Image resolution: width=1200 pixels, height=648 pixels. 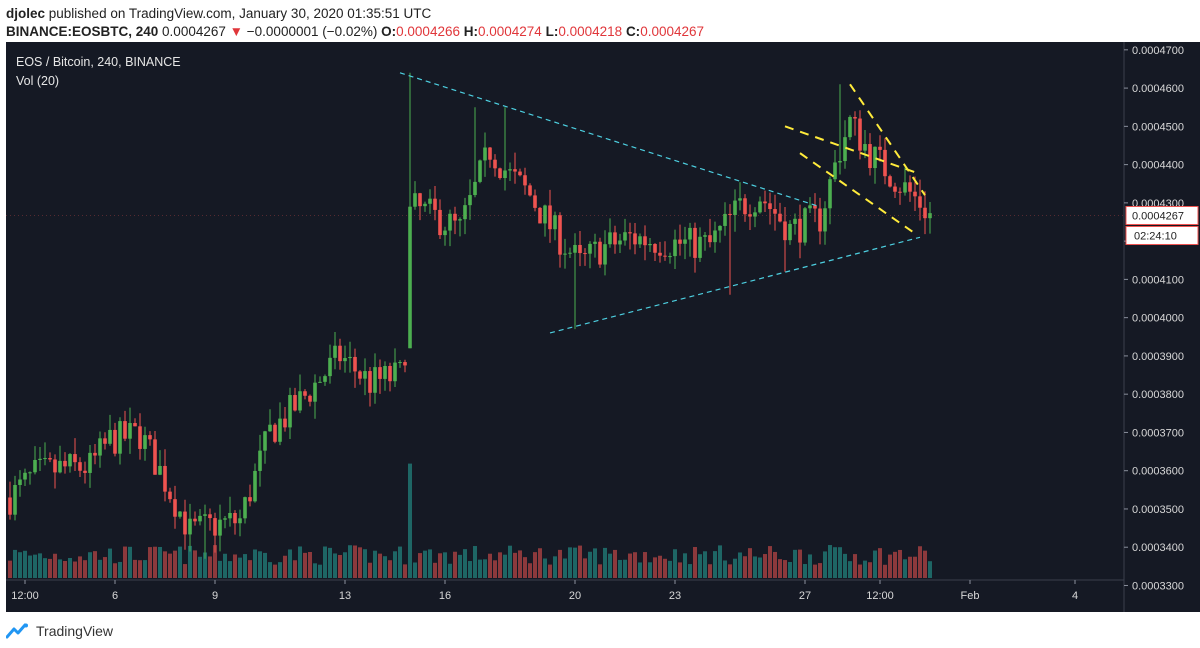 I want to click on footer-brand: TradingView, so click(x=75, y=631).